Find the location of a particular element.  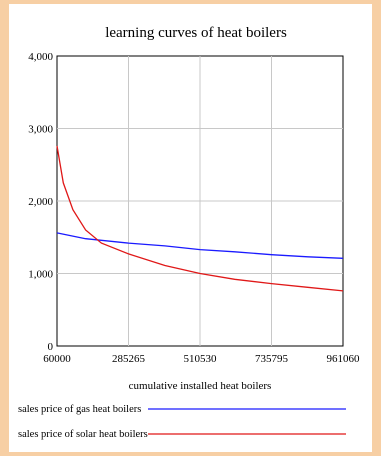

legend-label-1: sales price of gas heat boilers is located at coordinates (79, 409).